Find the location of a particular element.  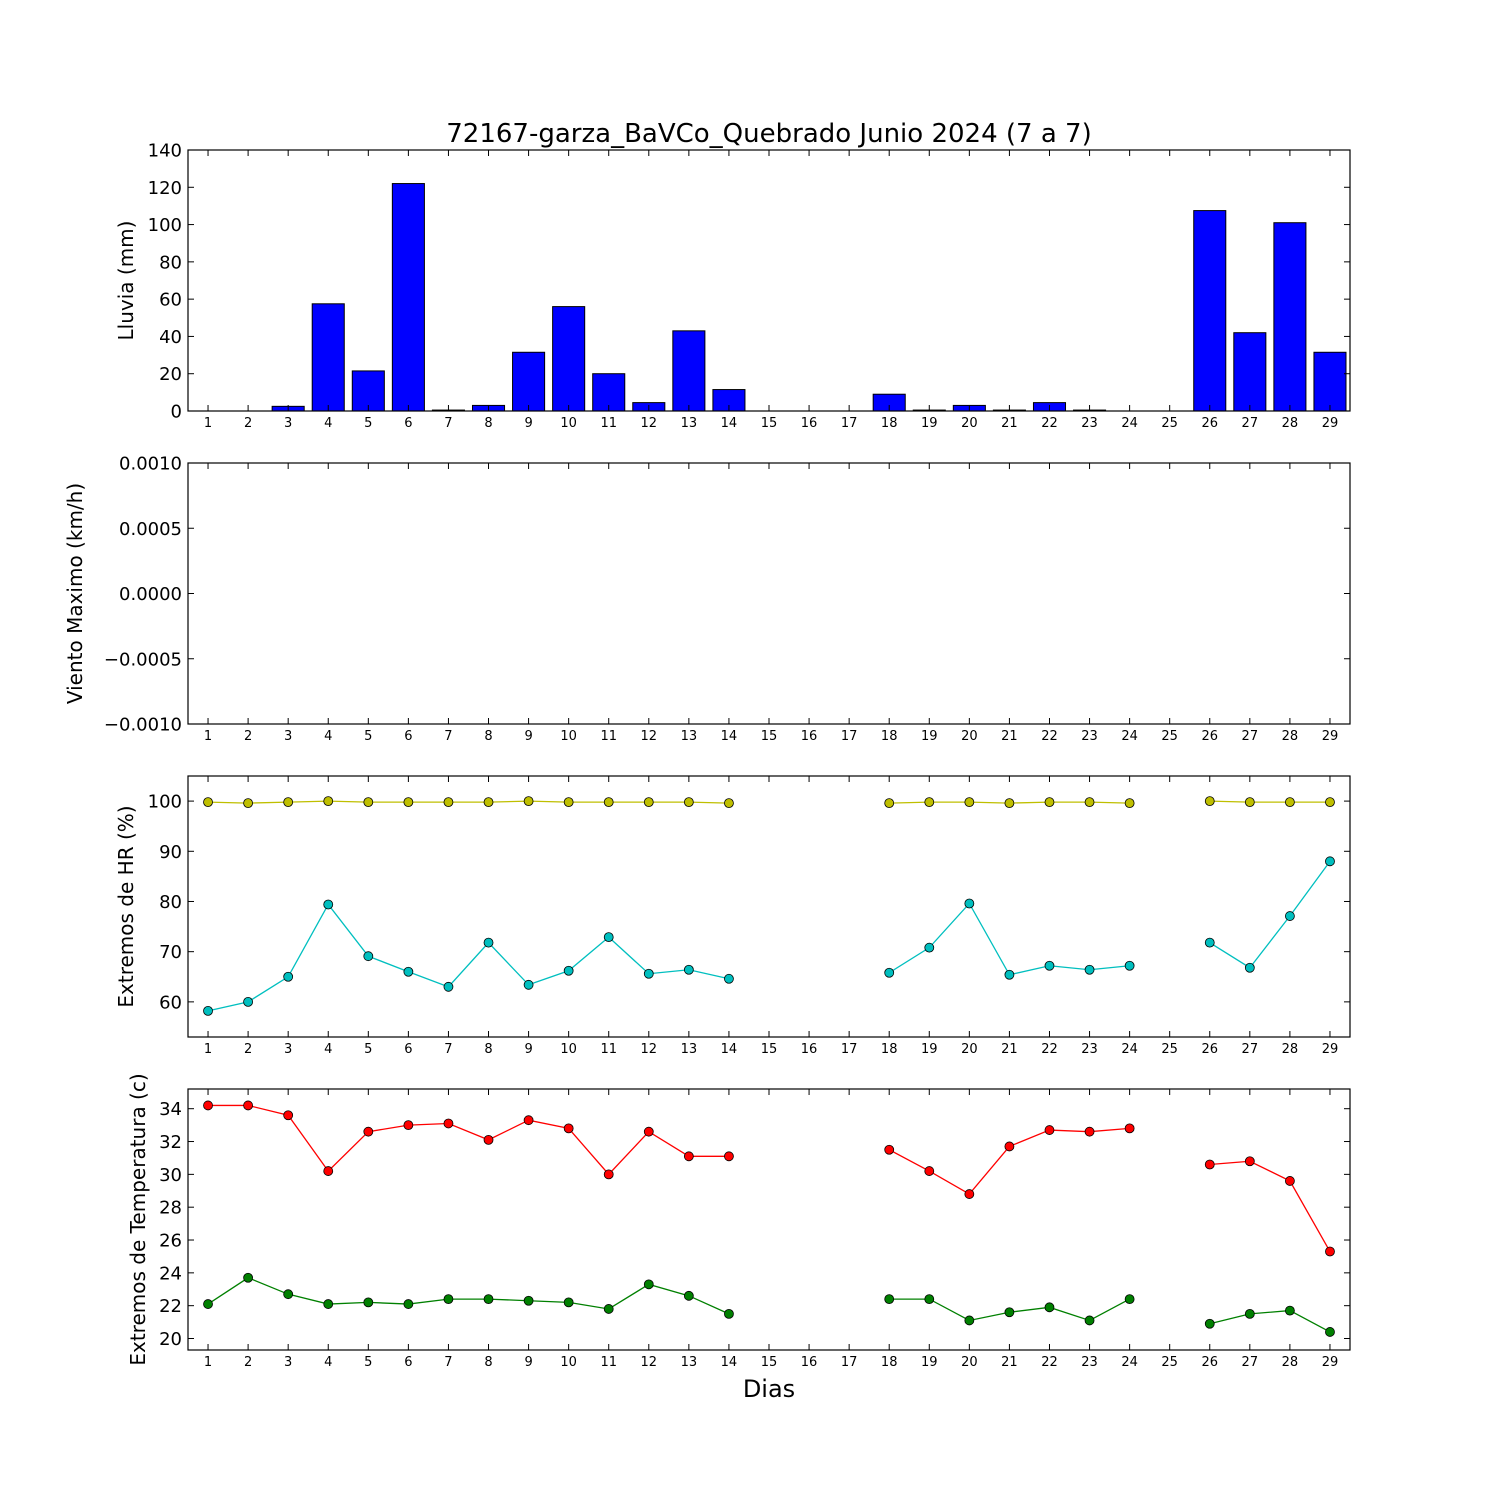

x-tick-label: 3 is located at coordinates (288, 1049).